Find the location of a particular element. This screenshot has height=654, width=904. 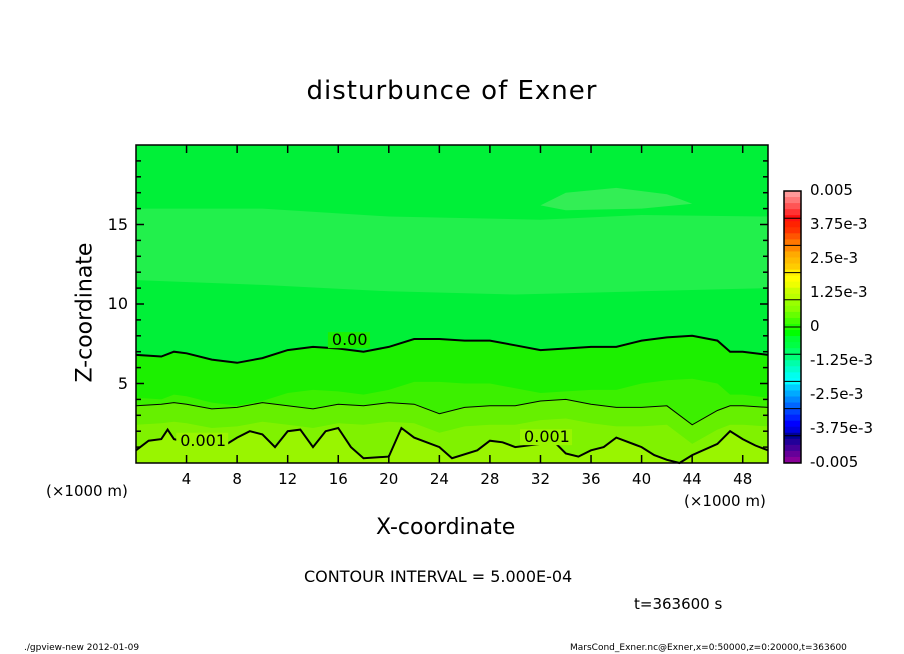

footer-left: ./gpview-new 2012-01-09 is located at coordinates (82, 648).